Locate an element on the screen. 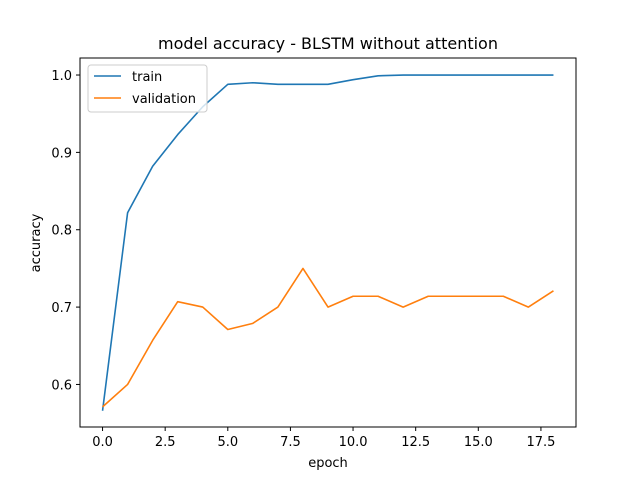 This screenshot has height=480, width=640. y-axis: 0.6 0.7 0.8 0.9 1.0 is located at coordinates (65, 231).